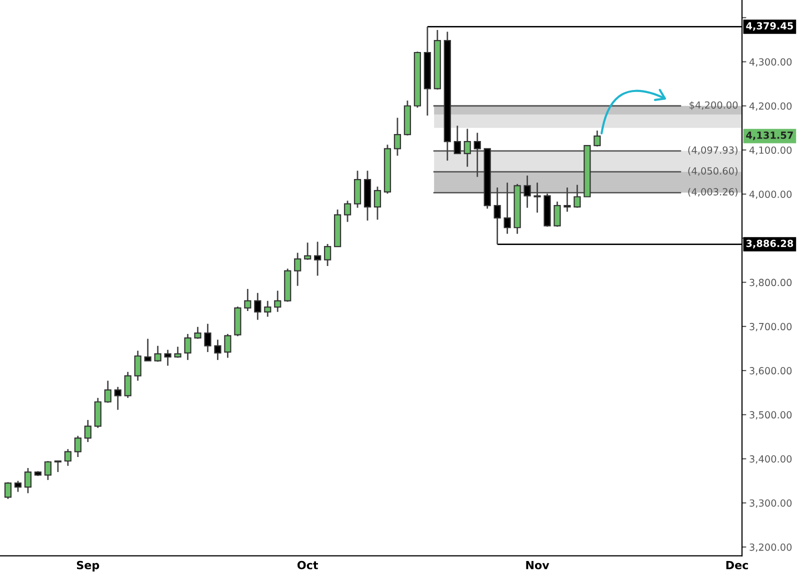  Describe the element at coordinates (538, 565) in the screenshot. I see `x-tick-label: Nov` at that location.